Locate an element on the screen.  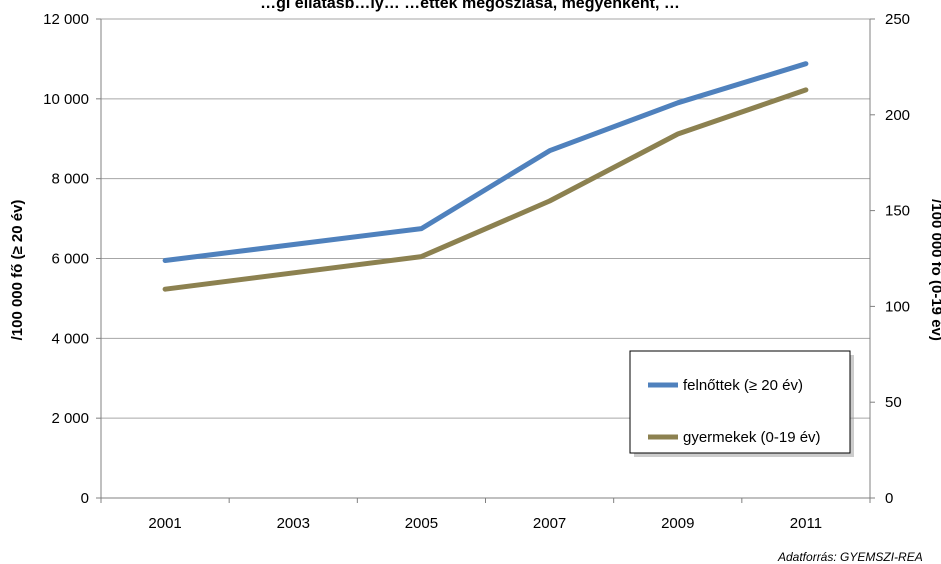
x-tick-label: 2007 is located at coordinates (549, 523).